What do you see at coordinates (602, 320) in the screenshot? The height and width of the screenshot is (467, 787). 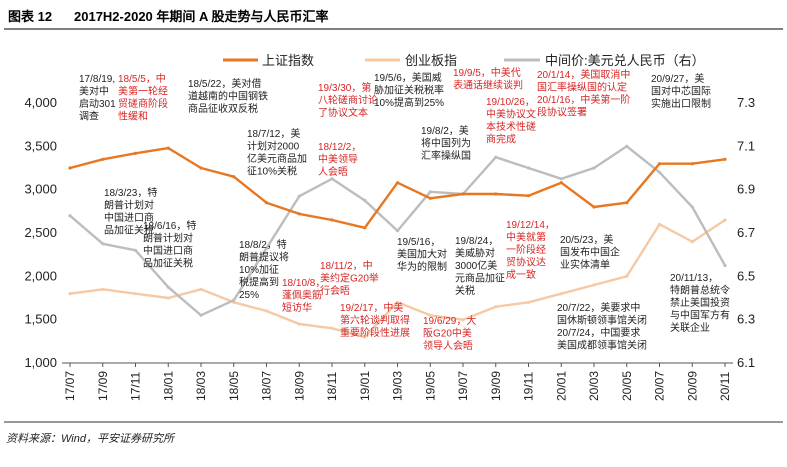 I see `annotation-line: 国休斯顿领事馆关闭` at bounding box center [602, 320].